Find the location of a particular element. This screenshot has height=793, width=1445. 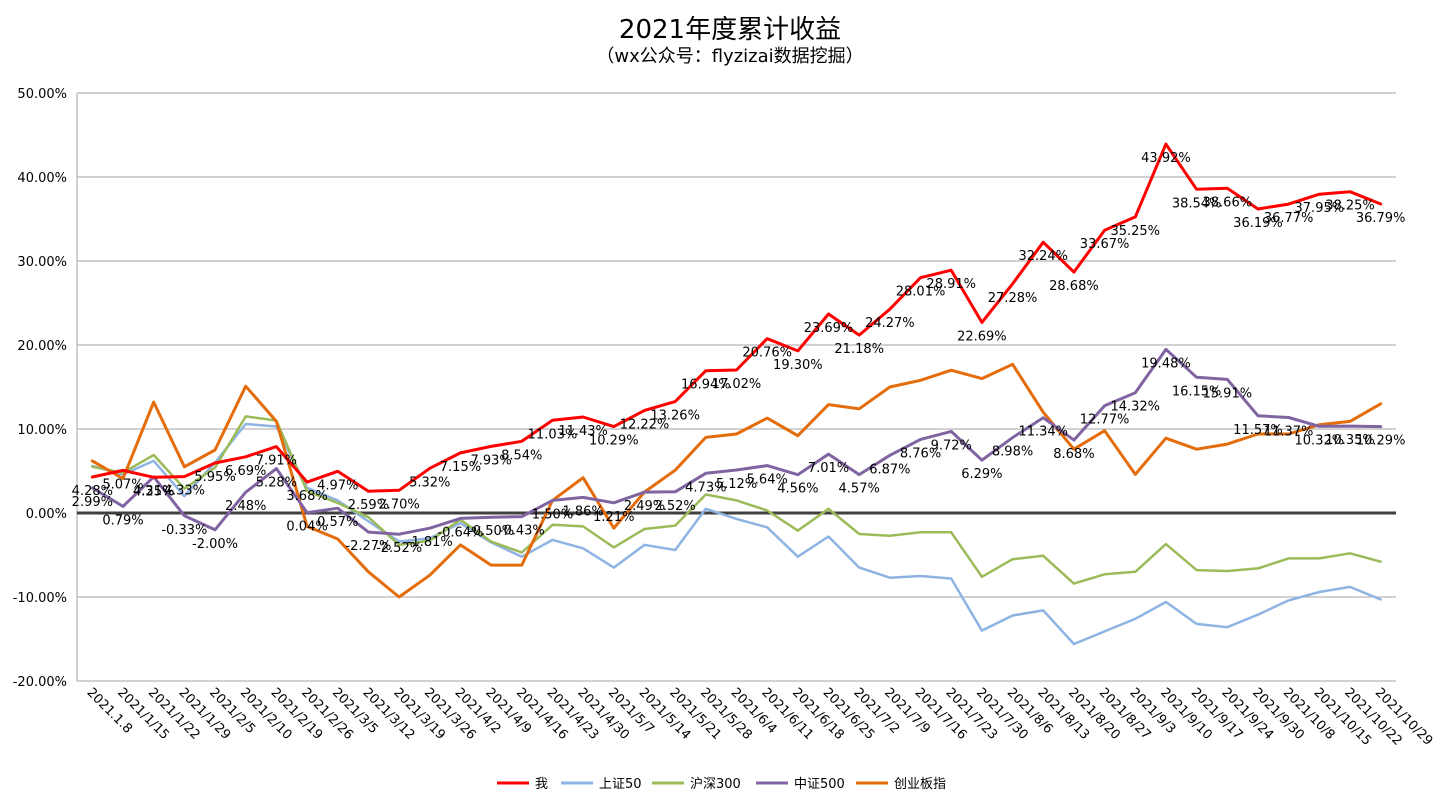

data-label: 19.30% is located at coordinates (798, 365).